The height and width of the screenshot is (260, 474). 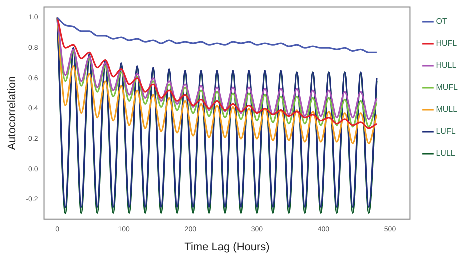 What do you see at coordinates (227, 247) in the screenshot?
I see `x-axis-title: Time Lag (Hours)` at bounding box center [227, 247].